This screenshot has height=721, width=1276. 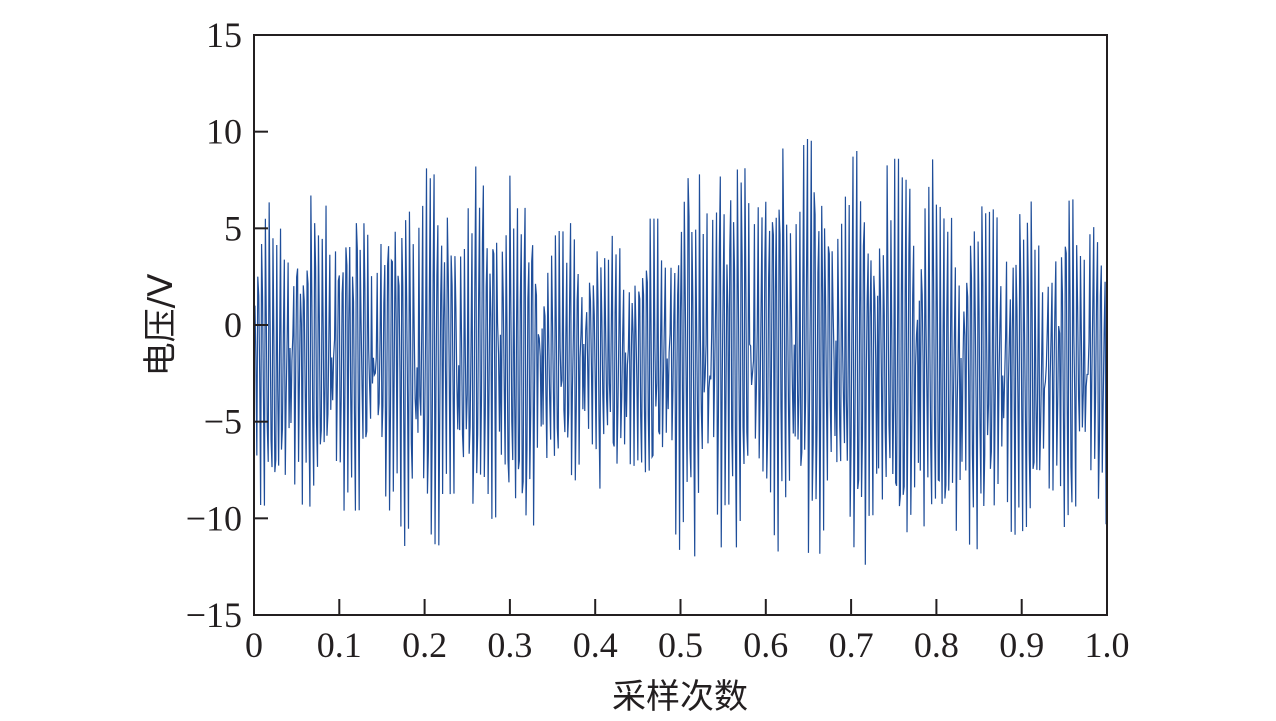 What do you see at coordinates (509, 645) in the screenshot?
I see `x-tick-label: 0.3` at bounding box center [509, 645].